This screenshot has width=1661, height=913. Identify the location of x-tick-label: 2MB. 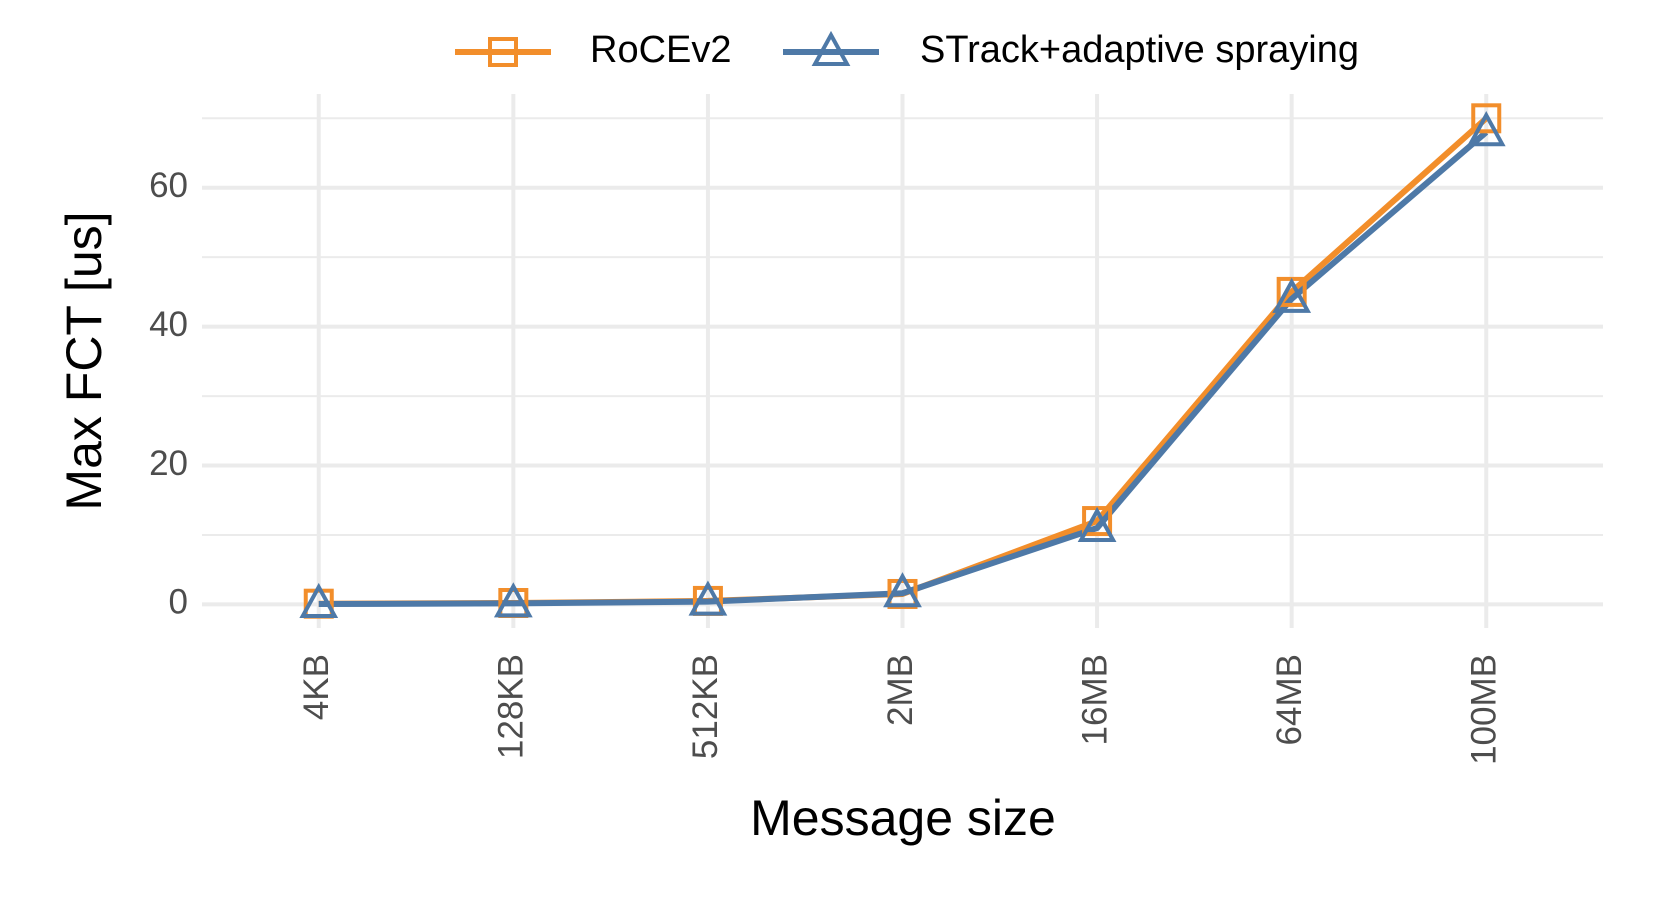
(900, 690).